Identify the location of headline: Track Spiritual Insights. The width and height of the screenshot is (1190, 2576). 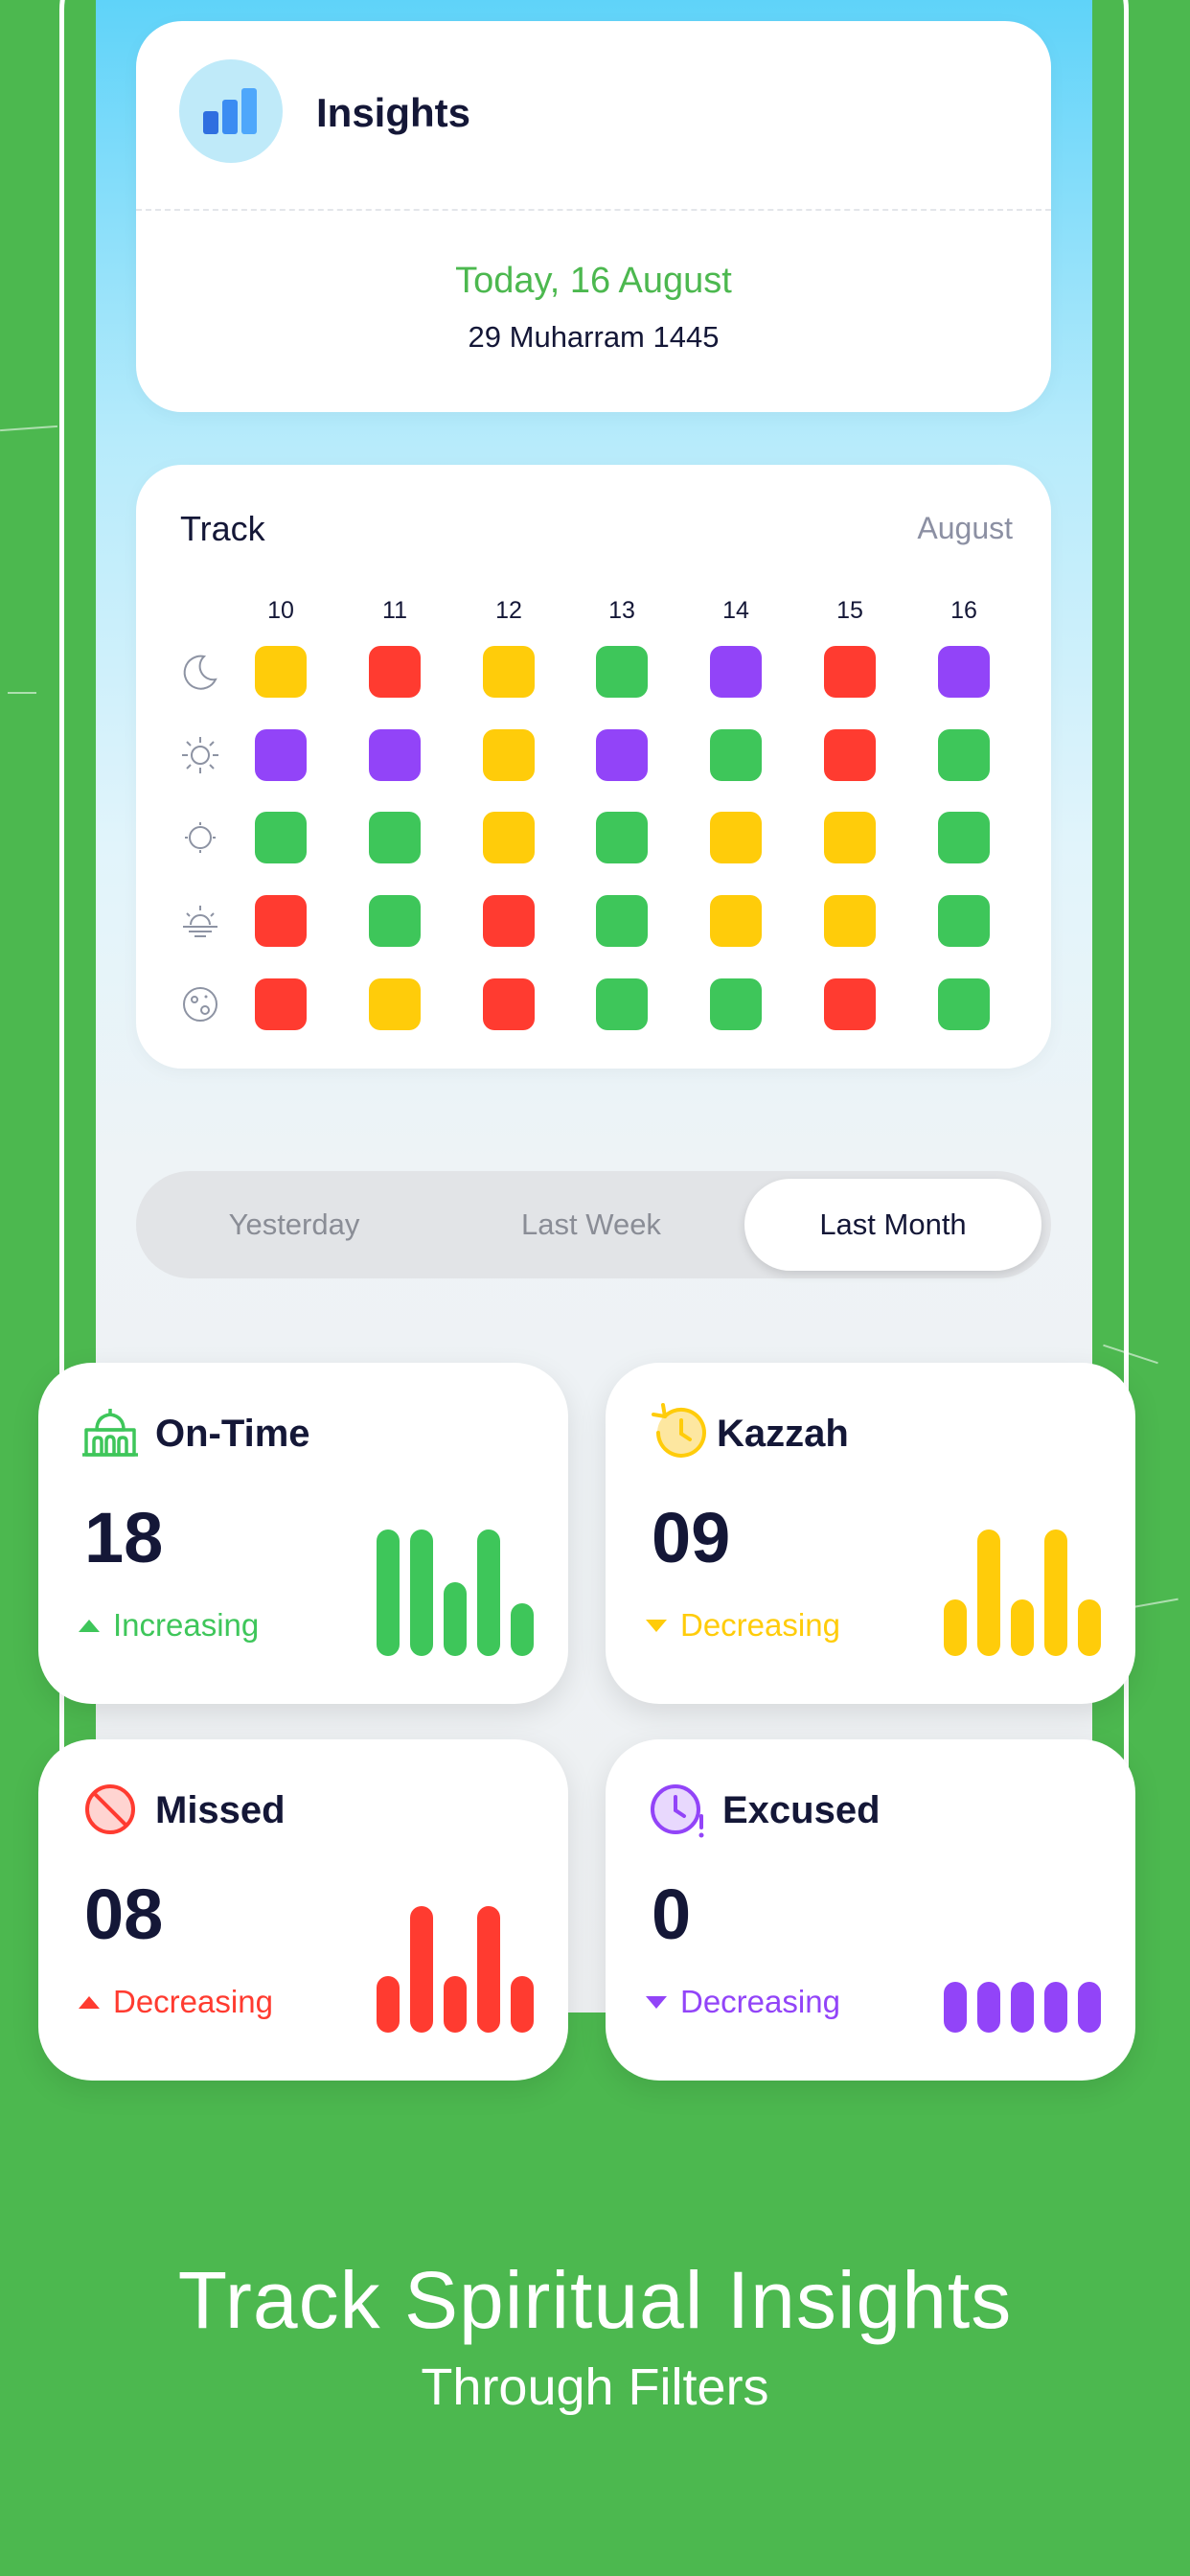
(595, 2300).